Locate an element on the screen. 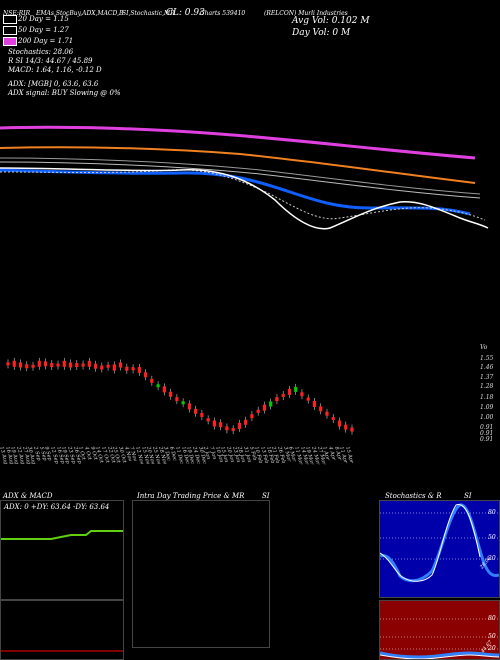  intraday-si-label: SI is located at coordinates (266, 496).